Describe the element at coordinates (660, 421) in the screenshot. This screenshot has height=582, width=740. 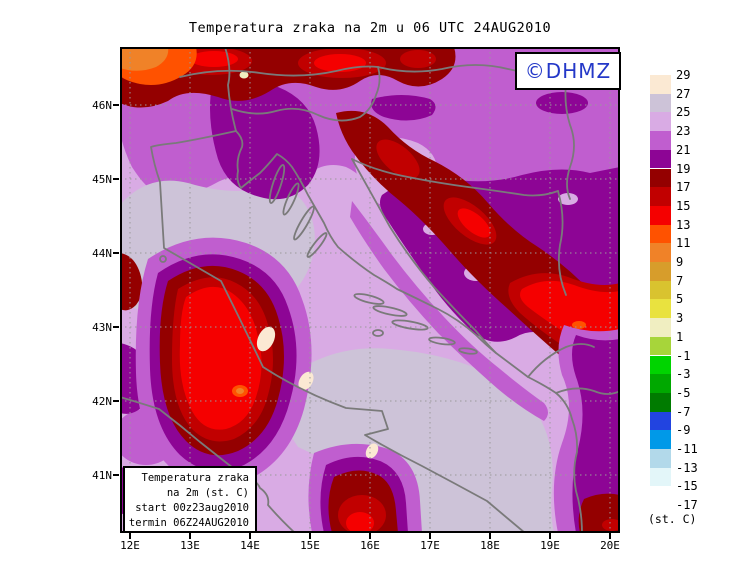
I see `legend-swatch--9to-7` at that location.